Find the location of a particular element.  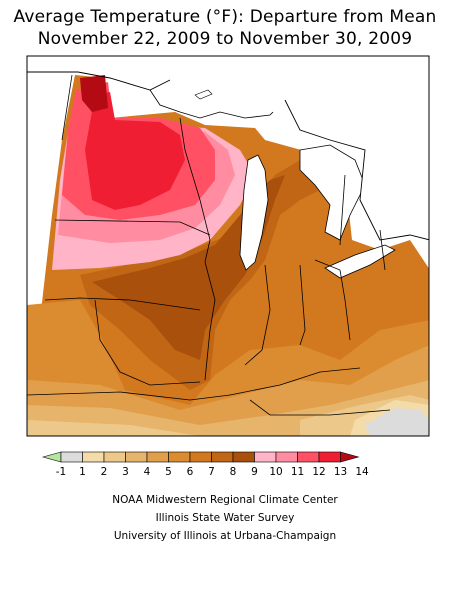

legend-tick-label: 6 is located at coordinates (190, 472).